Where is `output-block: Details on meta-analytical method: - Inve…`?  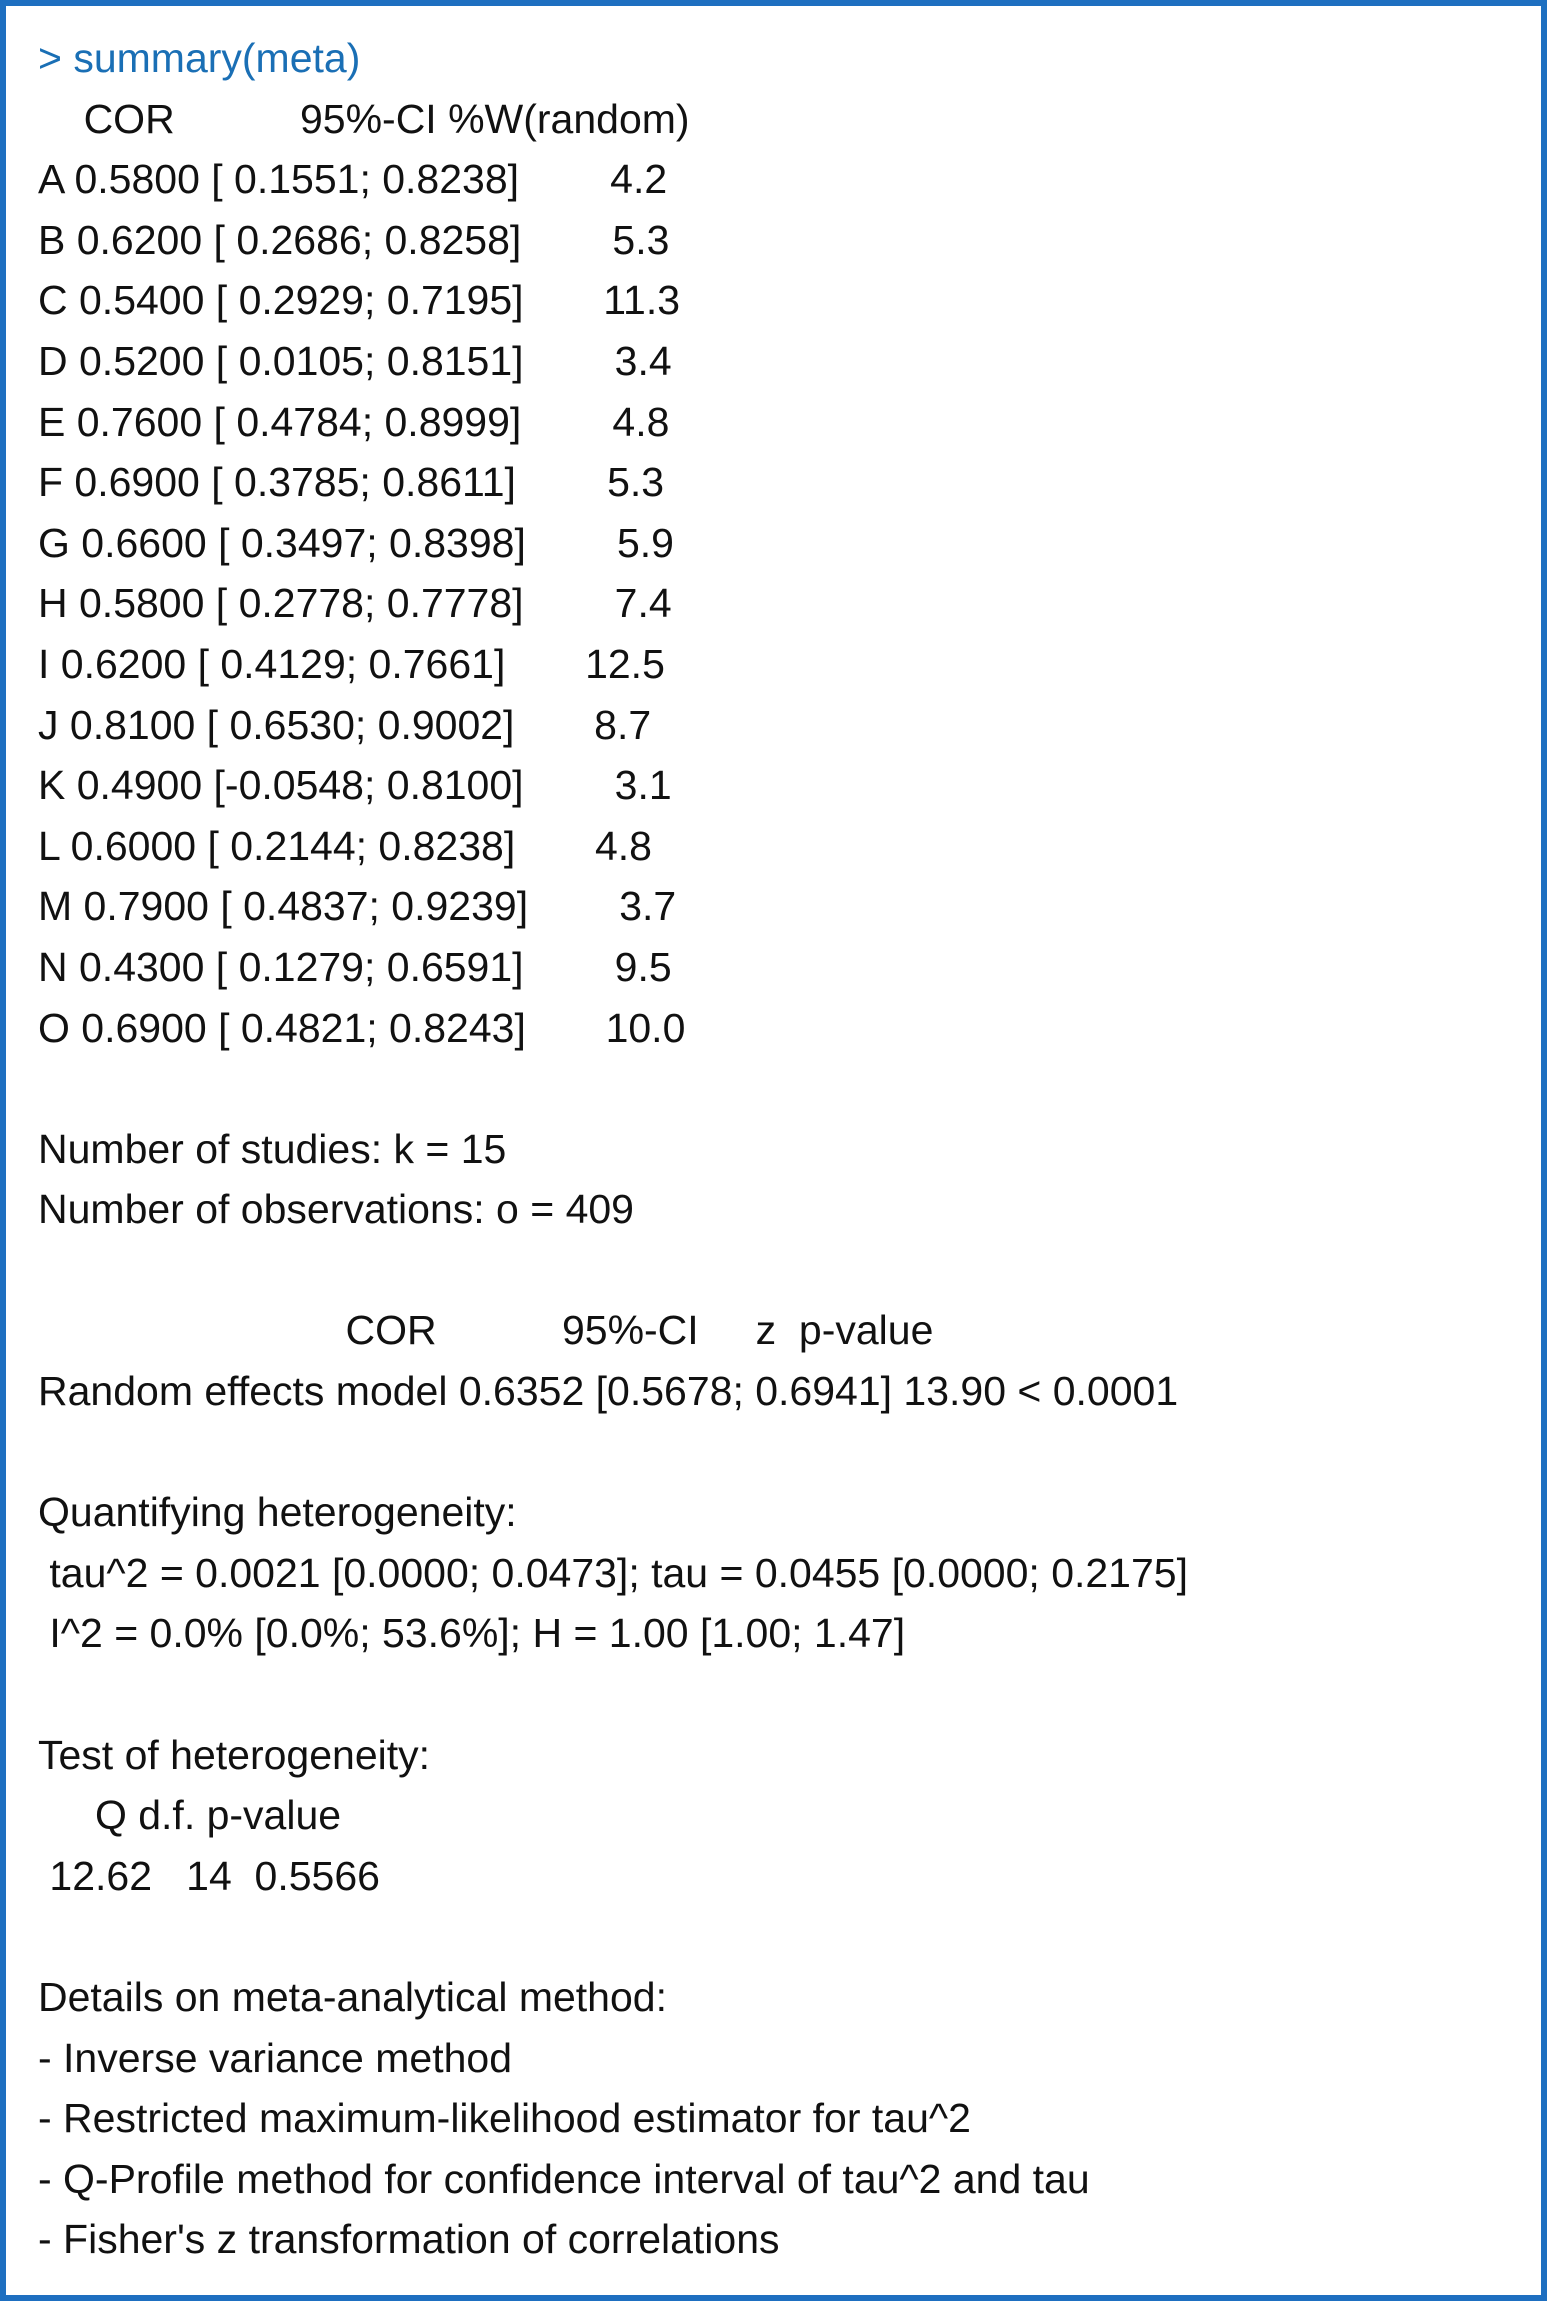
output-block: Details on meta-analytical method: - Inve… is located at coordinates (789, 2118).